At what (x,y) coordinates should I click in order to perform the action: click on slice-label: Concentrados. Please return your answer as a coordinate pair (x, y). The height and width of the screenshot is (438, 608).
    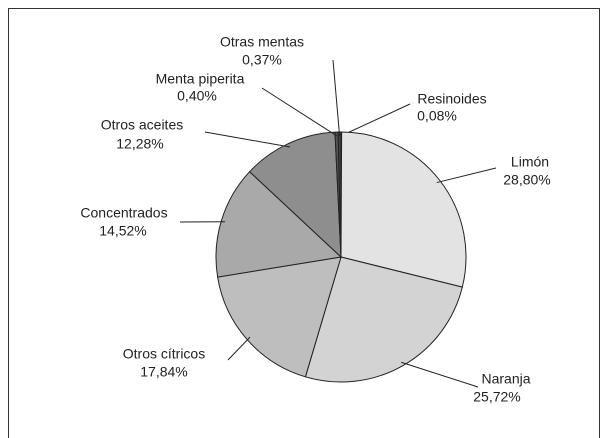
    Looking at the image, I should click on (123, 213).